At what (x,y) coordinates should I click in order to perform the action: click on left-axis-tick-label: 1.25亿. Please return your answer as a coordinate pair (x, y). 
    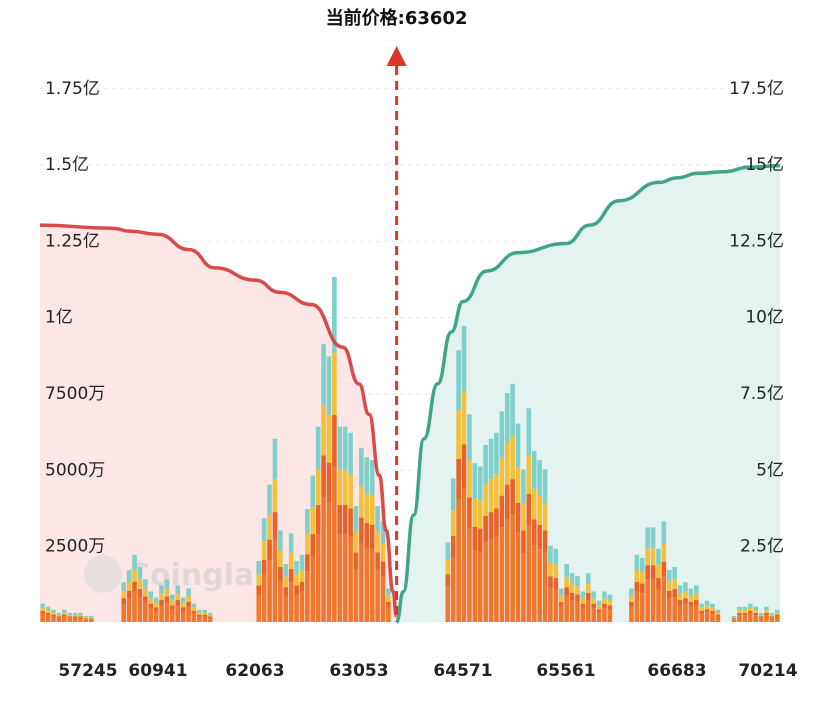
    Looking at the image, I should click on (72, 241).